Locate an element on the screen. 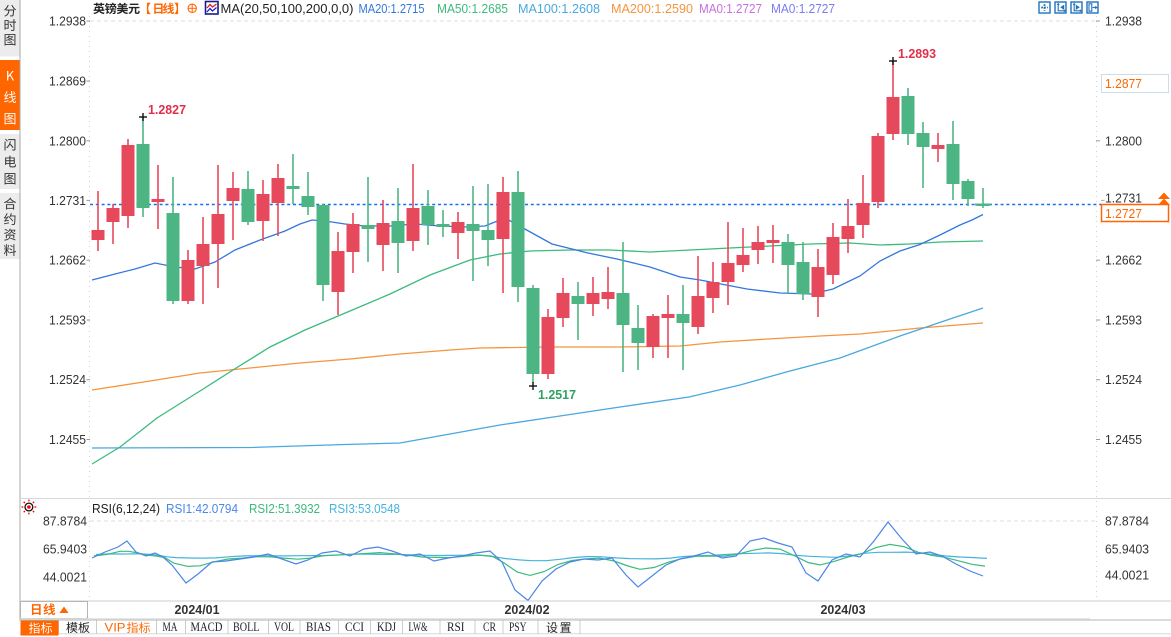  svg-text: 2024/02 is located at coordinates (527, 610).